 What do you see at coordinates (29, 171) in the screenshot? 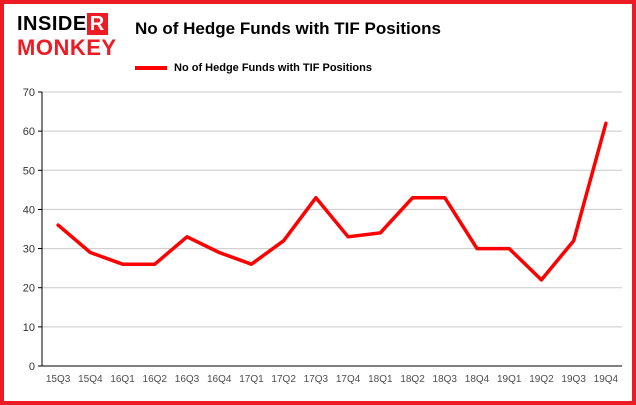
I see `y-tick-label: 50` at bounding box center [29, 171].